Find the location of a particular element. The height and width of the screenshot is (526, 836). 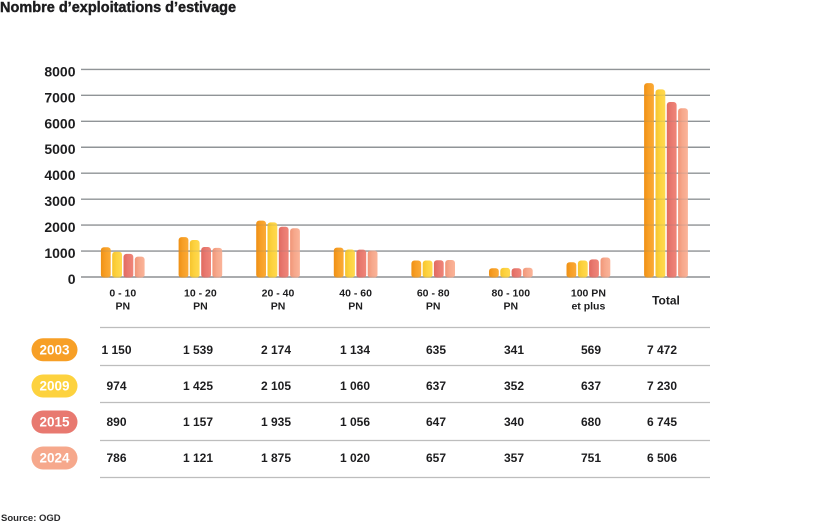

svg-text: 1 539 is located at coordinates (198, 350).